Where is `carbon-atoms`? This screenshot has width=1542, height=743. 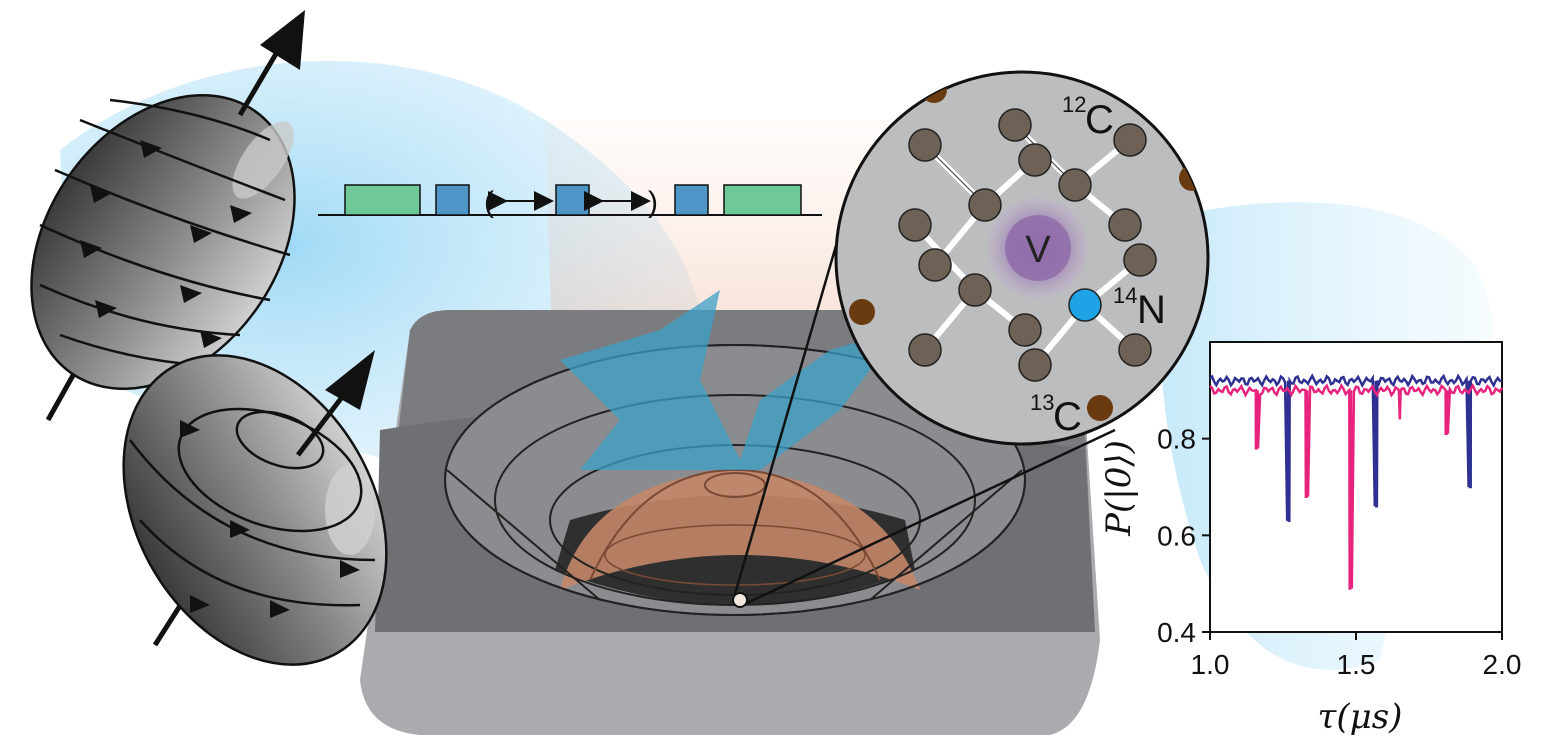
carbon-atoms is located at coordinates (1027, 245).